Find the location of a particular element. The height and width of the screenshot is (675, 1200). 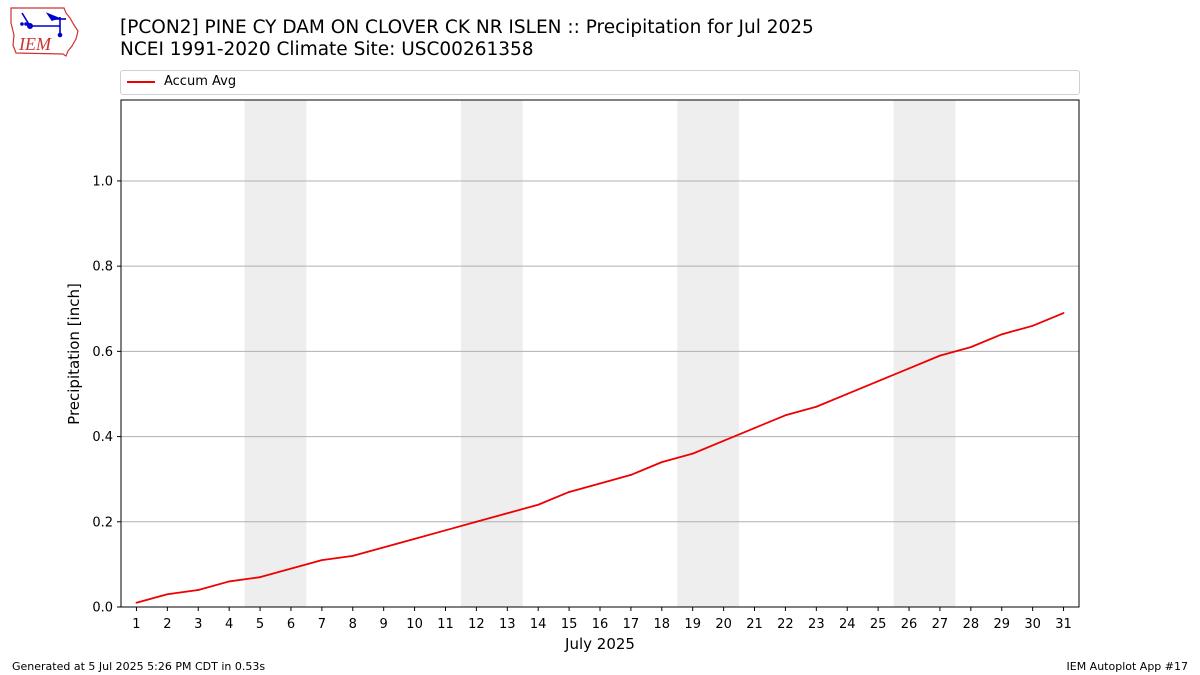

x-tick-label-2: 2 is located at coordinates (167, 624).